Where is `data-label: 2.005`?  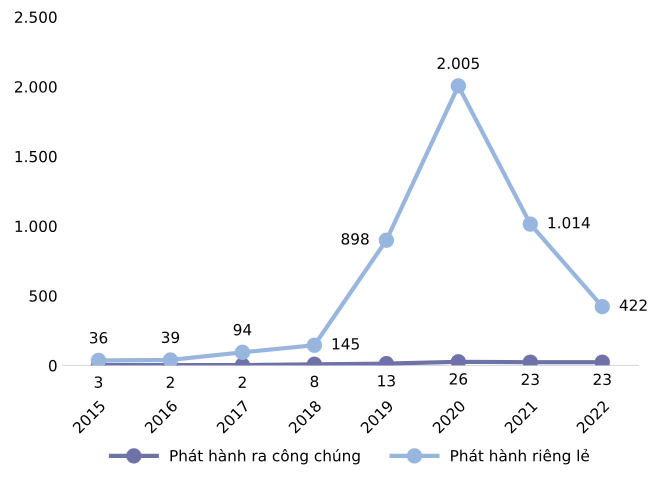 data-label: 2.005 is located at coordinates (458, 64).